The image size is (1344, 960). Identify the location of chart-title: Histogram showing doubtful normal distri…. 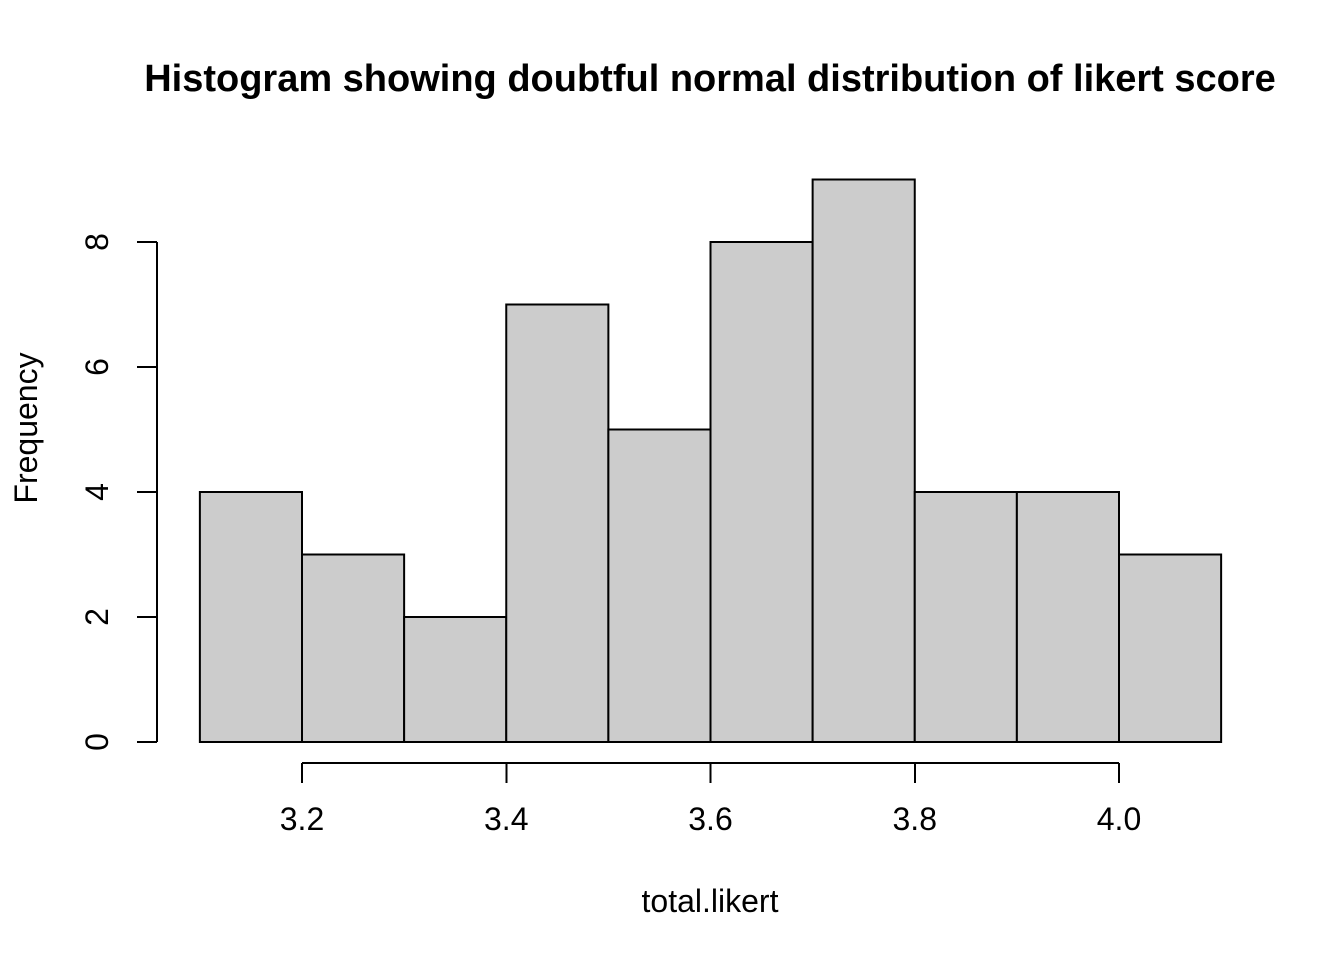
(710, 79).